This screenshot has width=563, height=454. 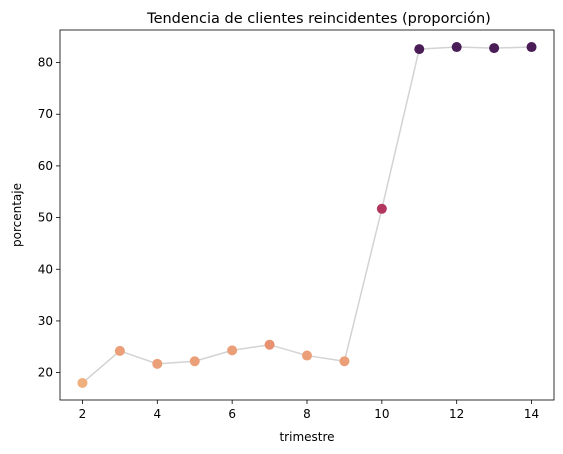 I want to click on y-tick-label: 60, so click(x=45, y=166).